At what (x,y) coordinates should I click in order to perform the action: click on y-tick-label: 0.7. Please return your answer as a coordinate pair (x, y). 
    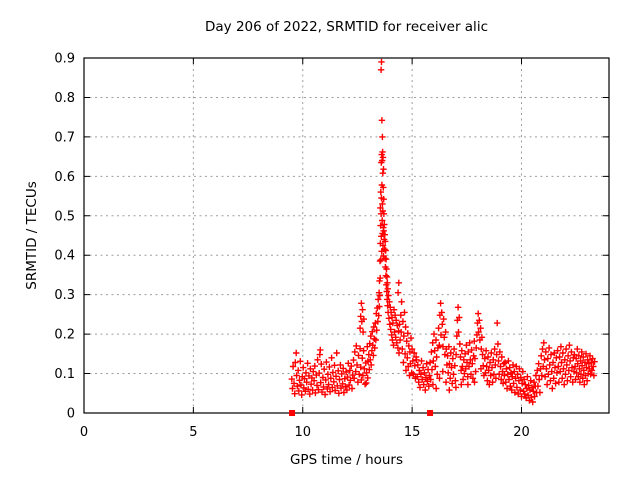
    Looking at the image, I should click on (64, 137).